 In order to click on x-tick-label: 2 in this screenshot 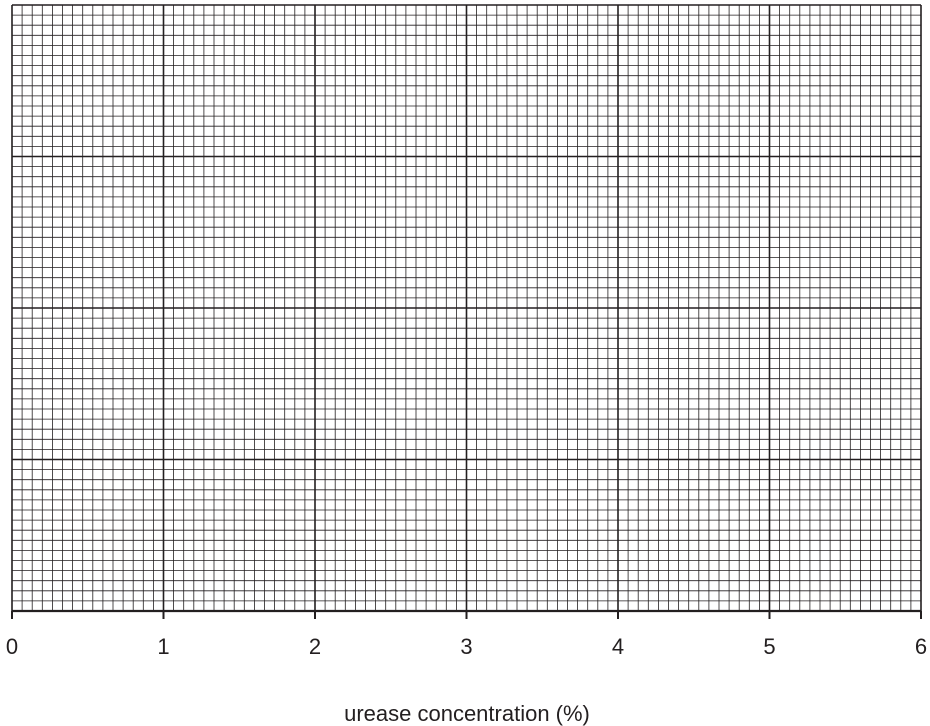, I will do `click(315, 646)`.